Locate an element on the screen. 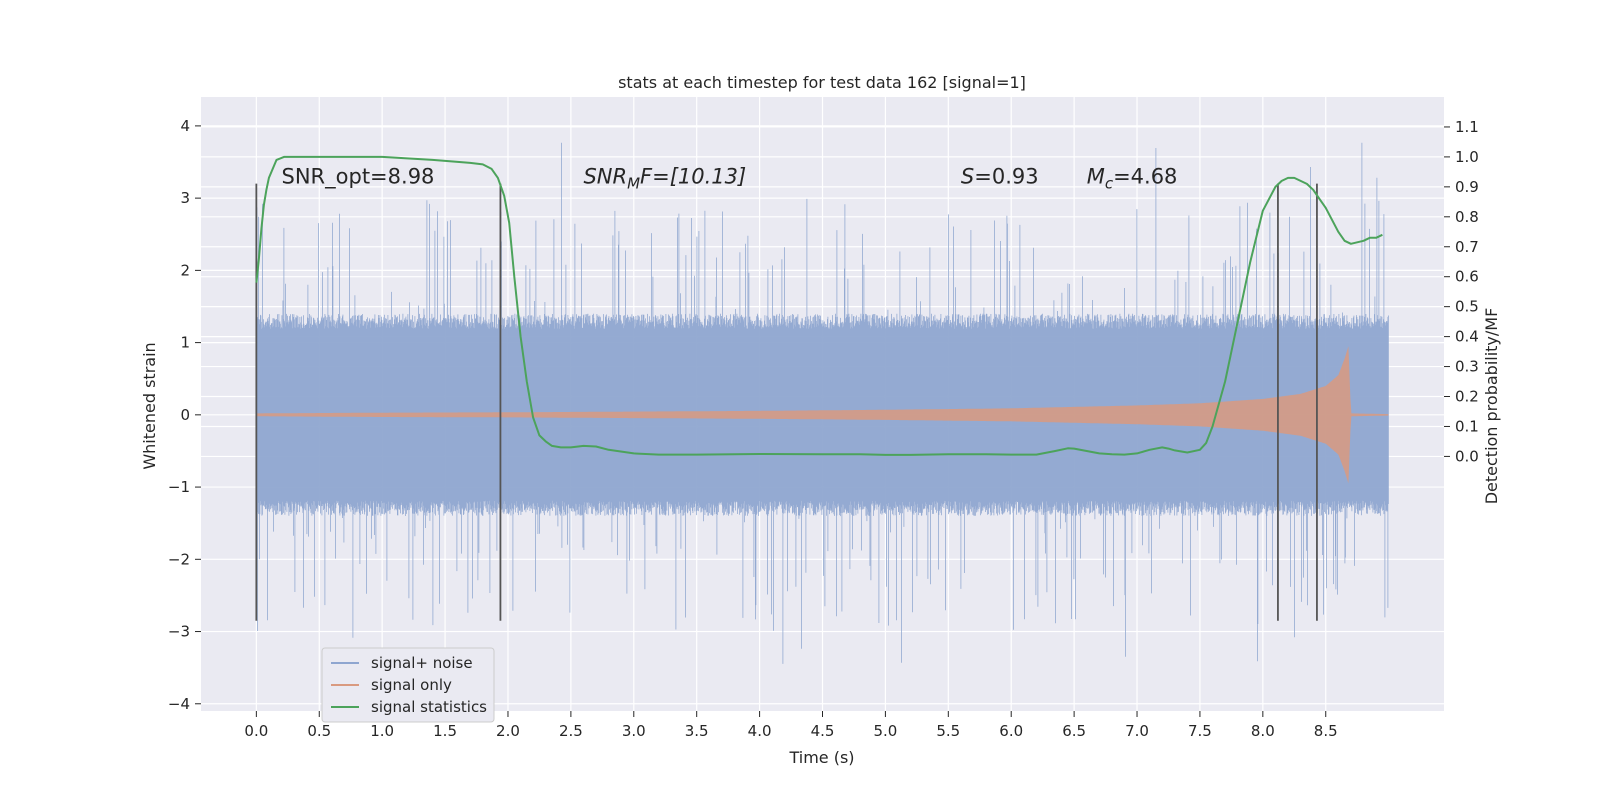 The height and width of the screenshot is (804, 1600). series-signal-only is located at coordinates (822, 415).